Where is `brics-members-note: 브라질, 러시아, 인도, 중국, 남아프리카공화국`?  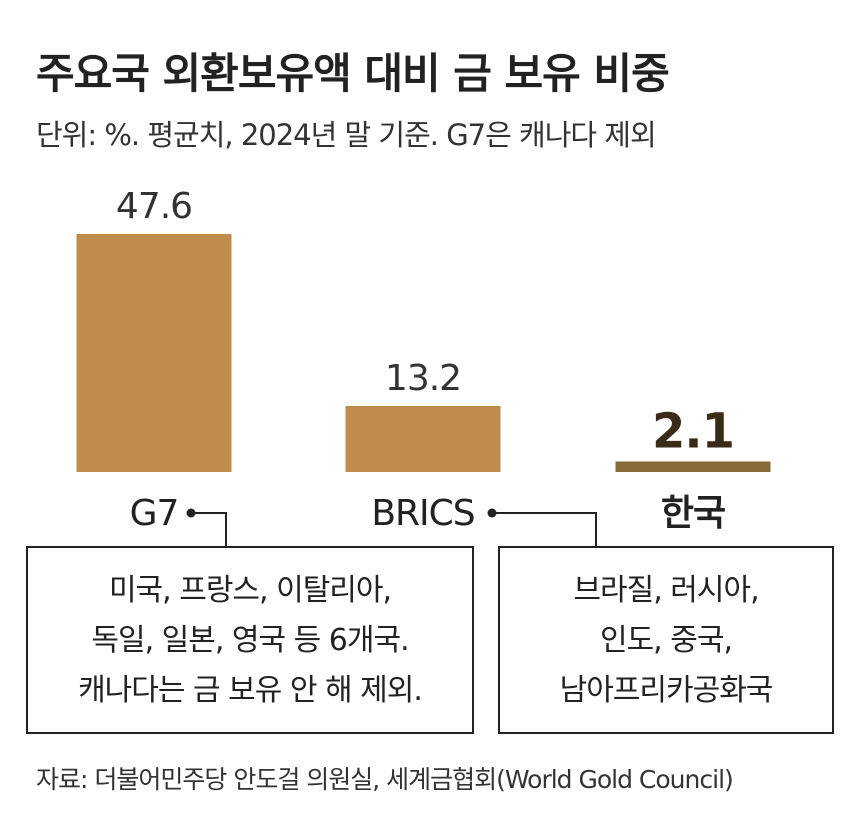 brics-members-note: 브라질, 러시아, 인도, 중국, 남아프리카공화국 is located at coordinates (666, 640).